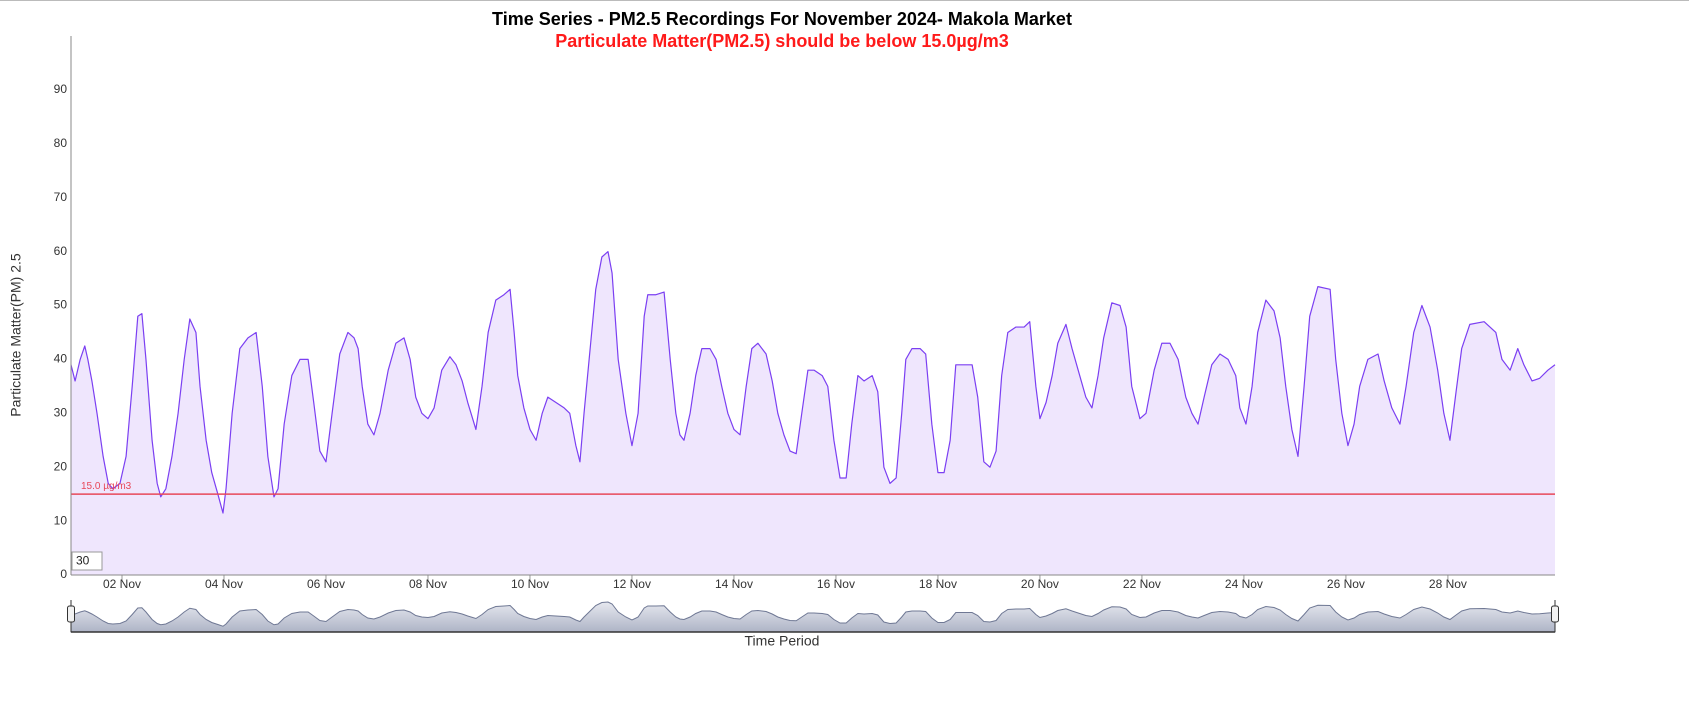 This screenshot has width=1689, height=708. Describe the element at coordinates (1244, 584) in the screenshot. I see `x-tick-label: 24 Nov` at that location.